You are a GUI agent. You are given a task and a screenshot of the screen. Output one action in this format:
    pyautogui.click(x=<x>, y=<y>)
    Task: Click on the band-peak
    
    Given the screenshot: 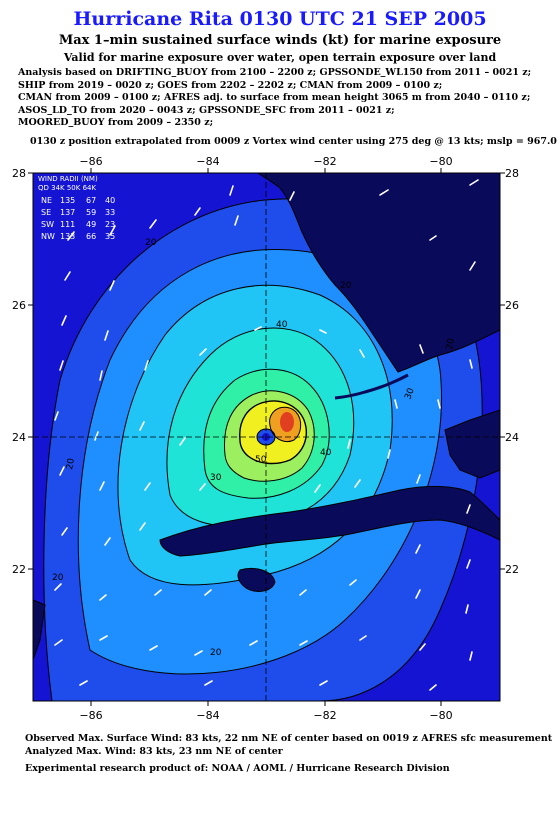 What is the action you would take?
    pyautogui.click(x=287, y=422)
    